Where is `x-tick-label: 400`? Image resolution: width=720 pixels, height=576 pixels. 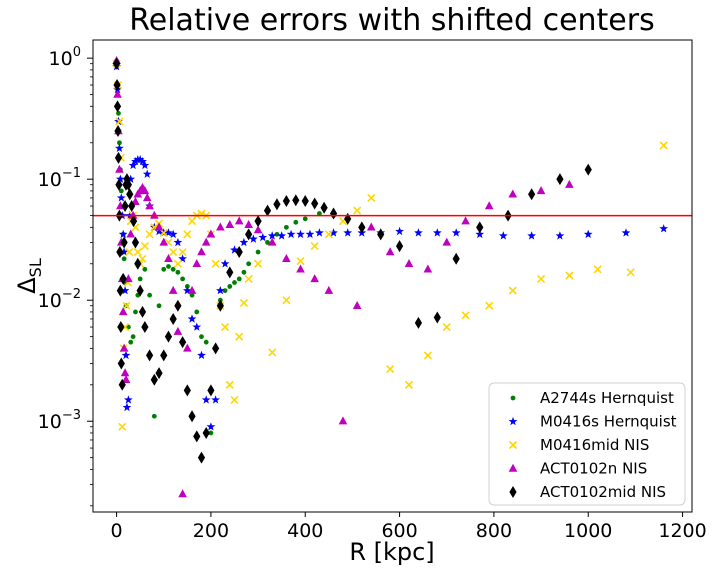 x-tick-label: 400 is located at coordinates (305, 531).